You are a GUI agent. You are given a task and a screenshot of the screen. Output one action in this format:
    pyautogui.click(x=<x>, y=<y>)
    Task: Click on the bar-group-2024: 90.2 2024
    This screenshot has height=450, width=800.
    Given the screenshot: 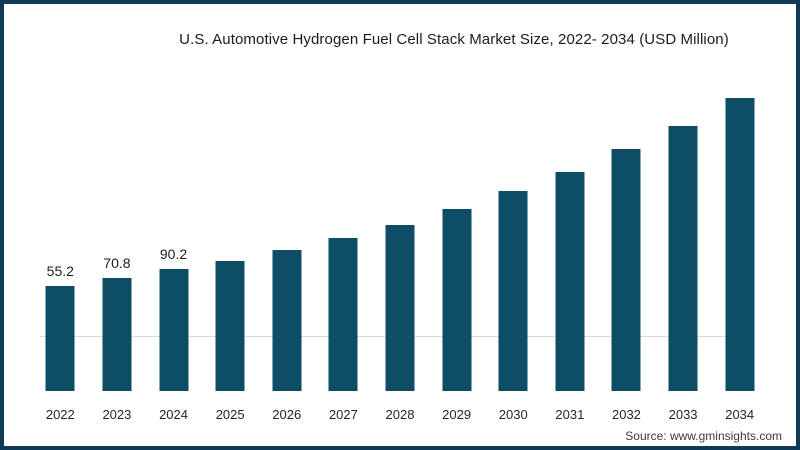 What is the action you would take?
    pyautogui.click(x=173, y=243)
    